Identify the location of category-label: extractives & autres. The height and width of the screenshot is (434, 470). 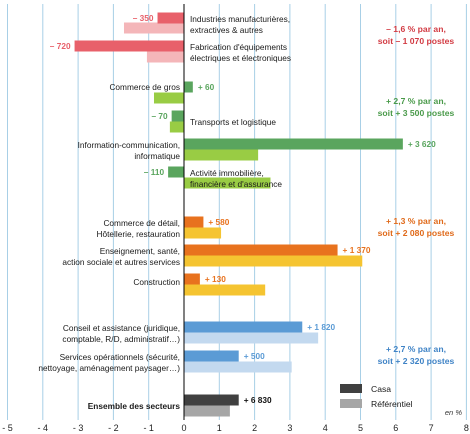
(226, 30).